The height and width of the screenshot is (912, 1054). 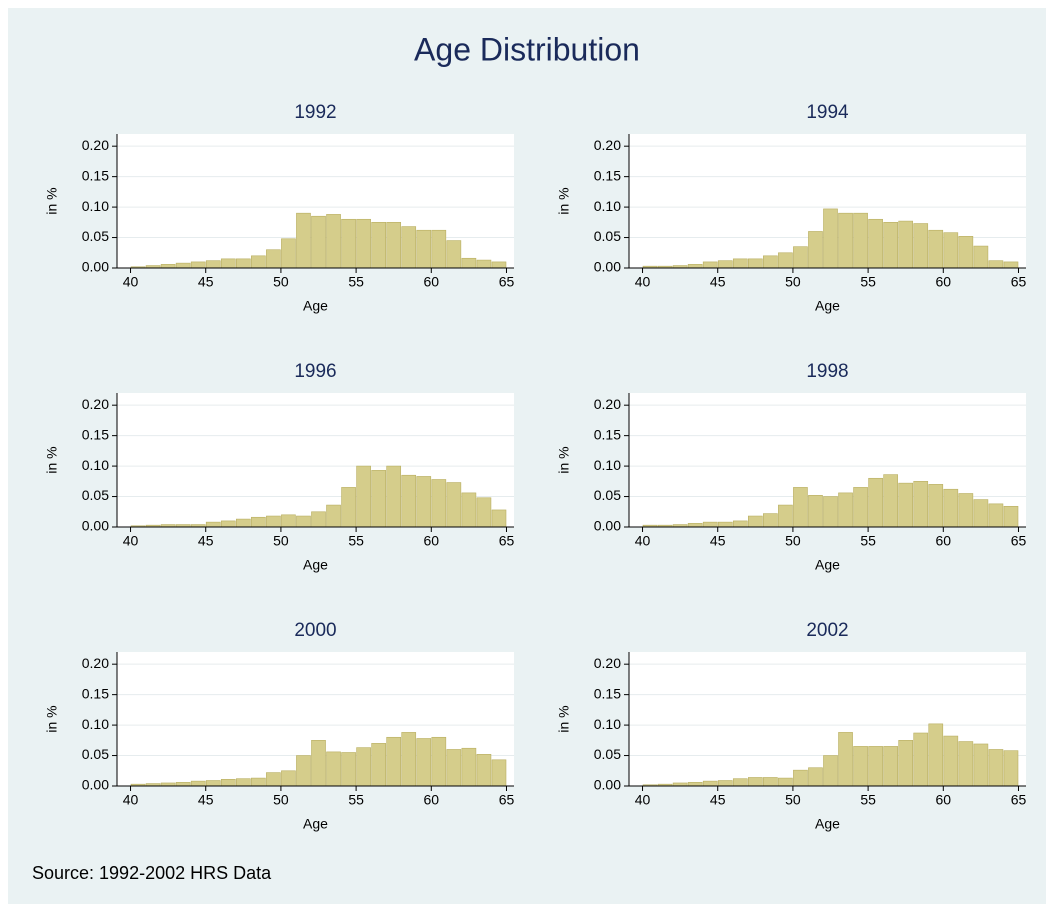 I want to click on y-axis-label: in %, so click(x=564, y=459).